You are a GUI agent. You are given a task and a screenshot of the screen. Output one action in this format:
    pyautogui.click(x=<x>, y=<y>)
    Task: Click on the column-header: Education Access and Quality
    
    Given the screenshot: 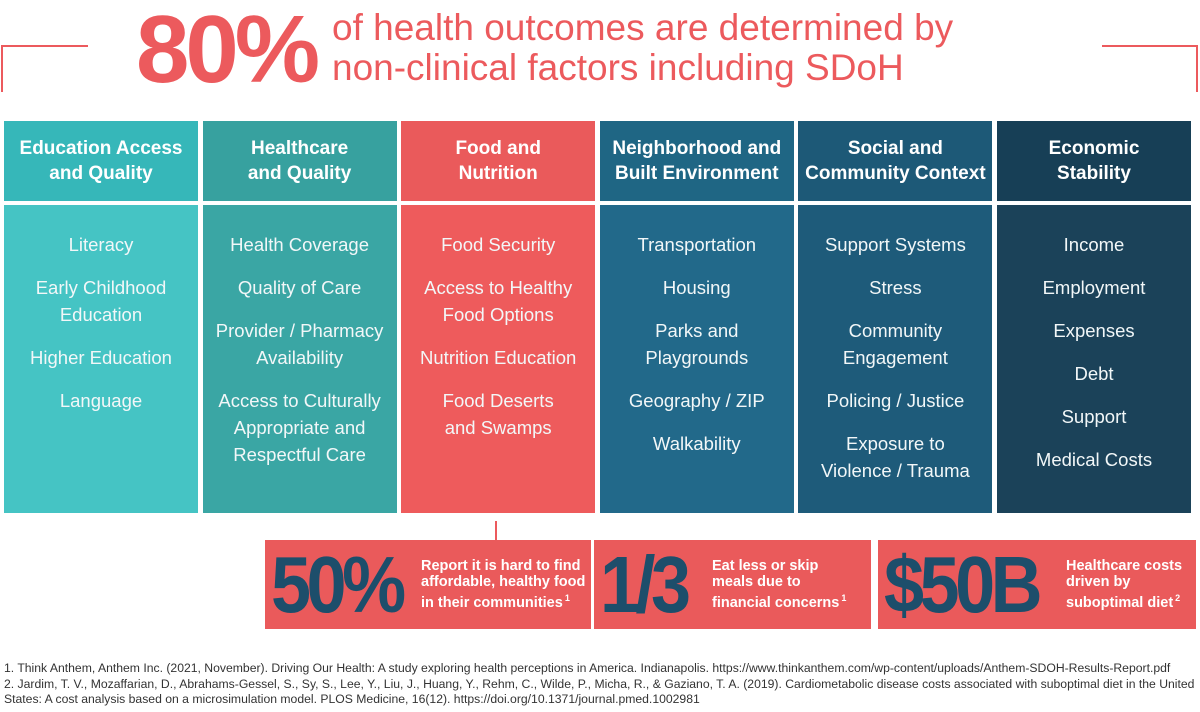 What is the action you would take?
    pyautogui.click(x=101, y=161)
    